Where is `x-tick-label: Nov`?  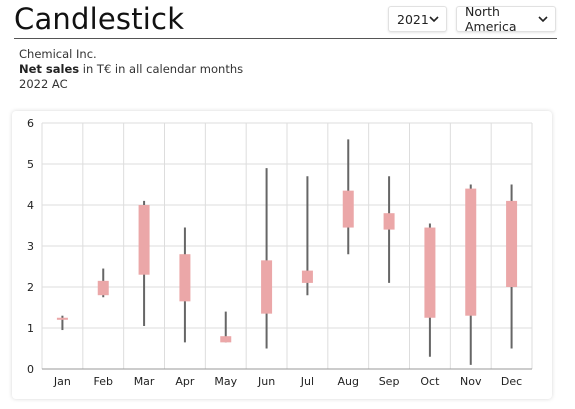
x-tick-label: Nov is located at coordinates (471, 381).